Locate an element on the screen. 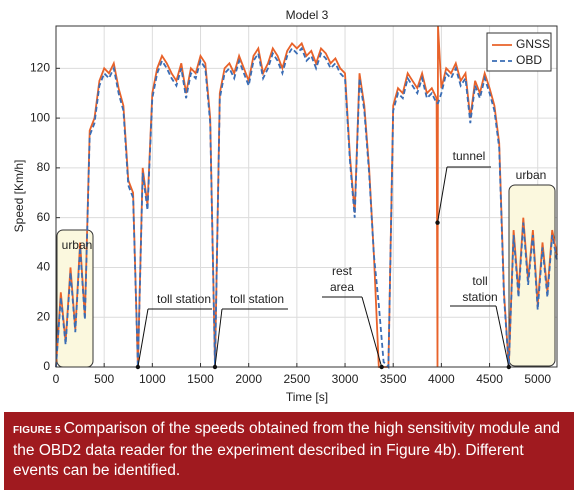  x-tick-label: 3000 is located at coordinates (345, 379).